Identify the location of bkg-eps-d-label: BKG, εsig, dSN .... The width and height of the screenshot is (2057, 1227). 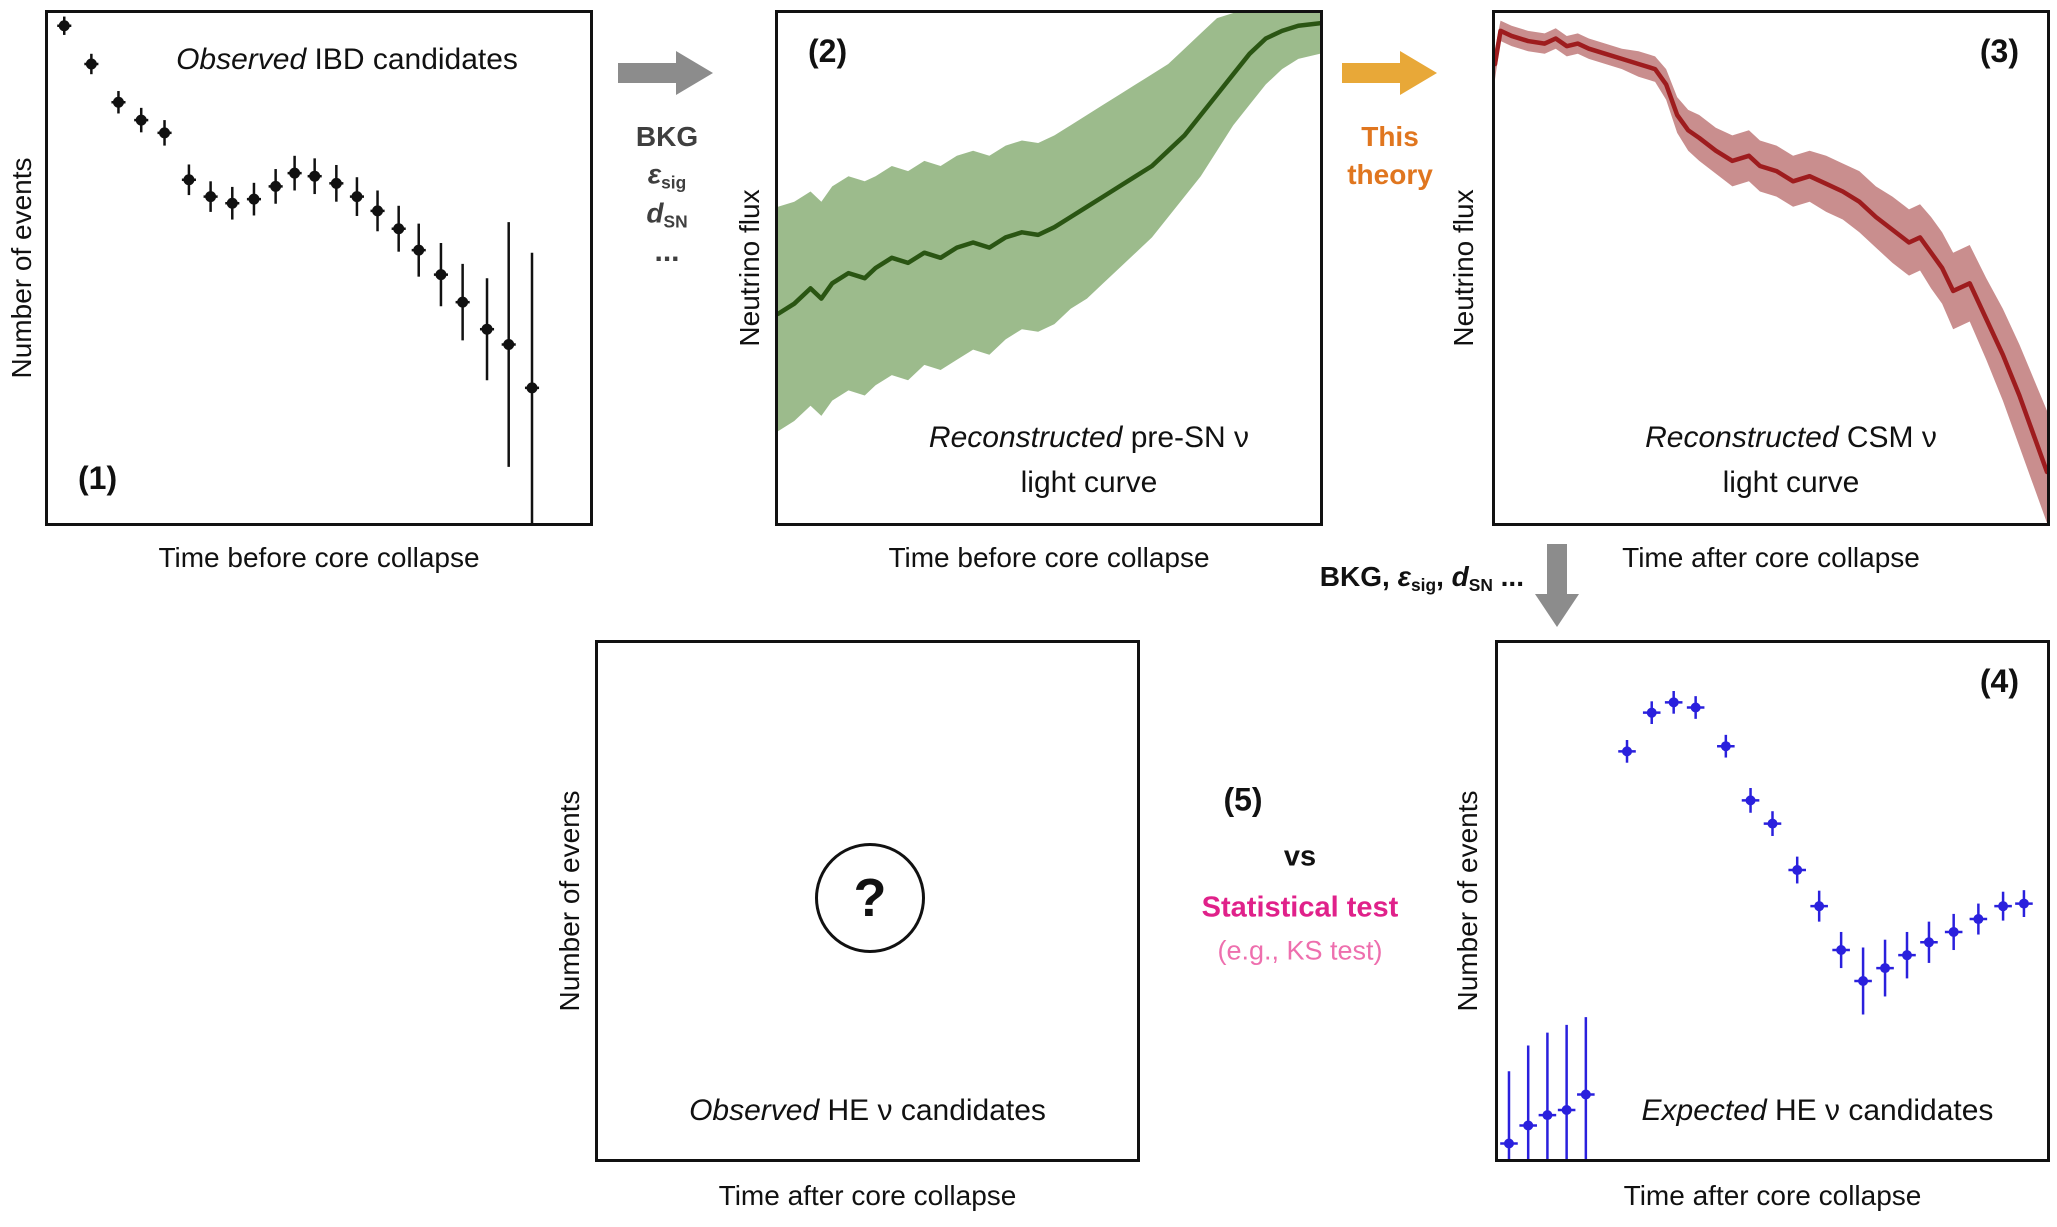
(1381, 578).